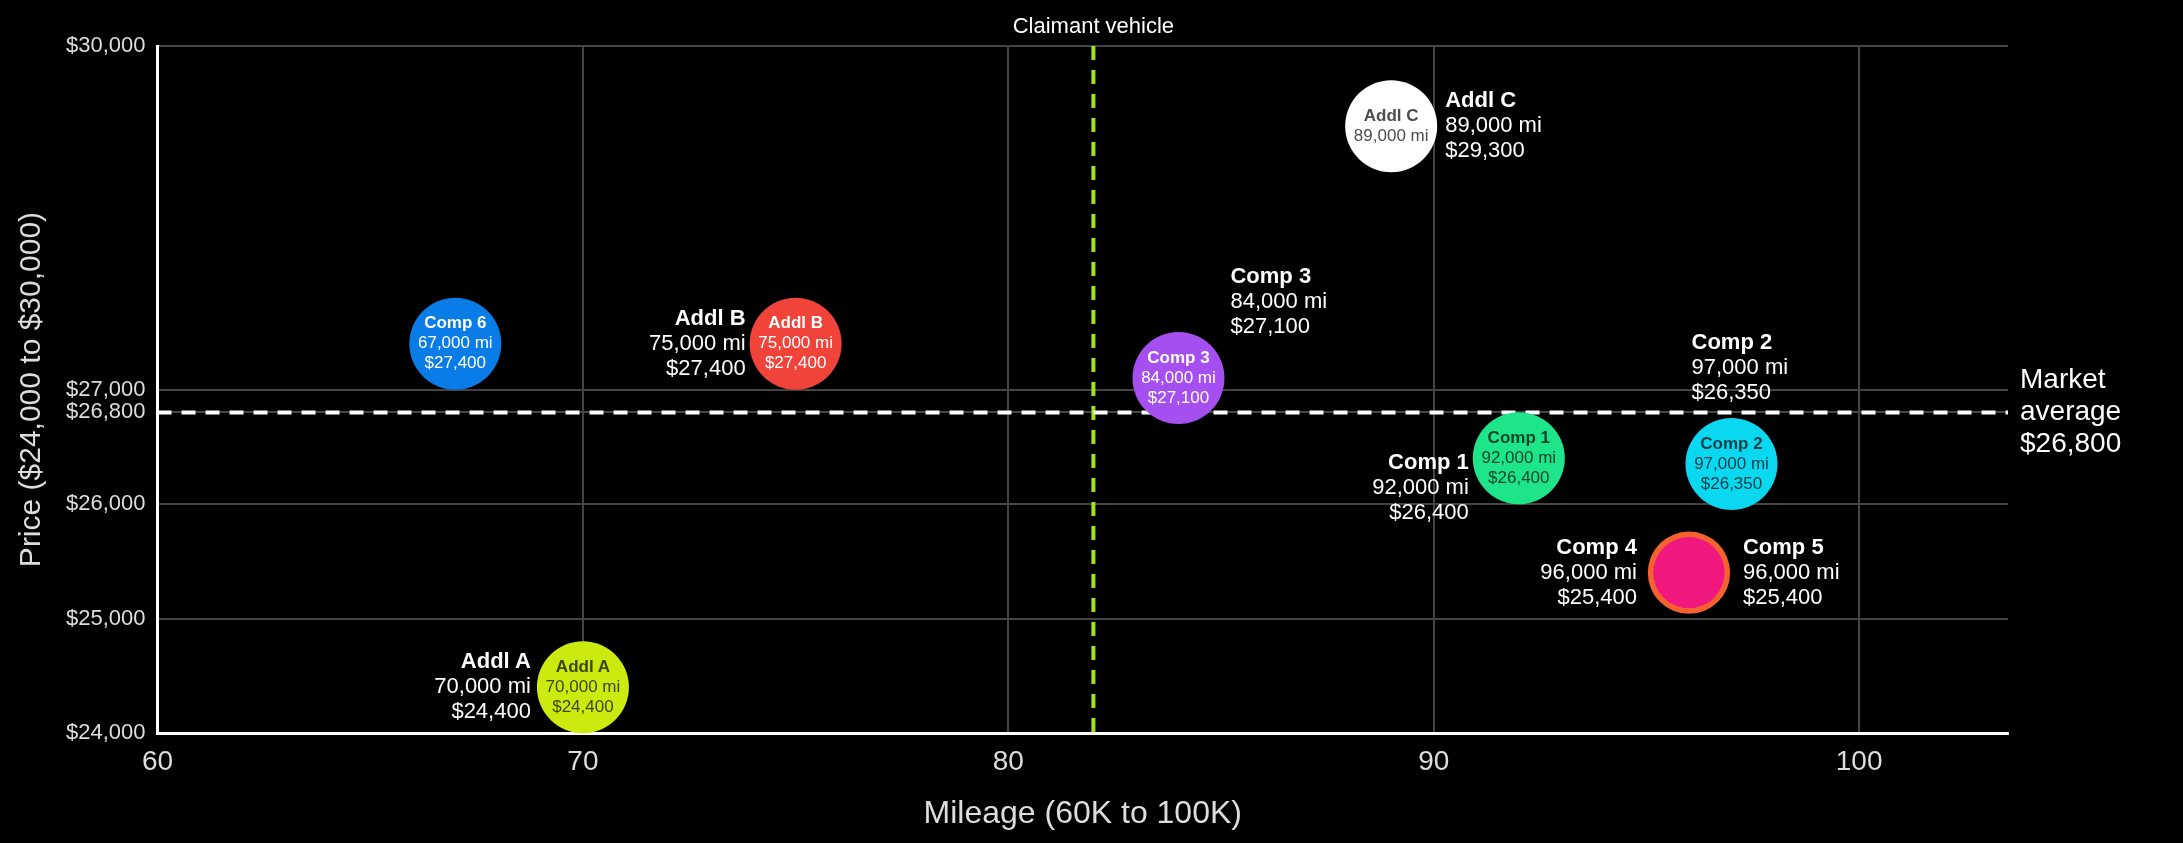 The height and width of the screenshot is (843, 2183). I want to click on series-label: Comp 3, so click(1178, 357).